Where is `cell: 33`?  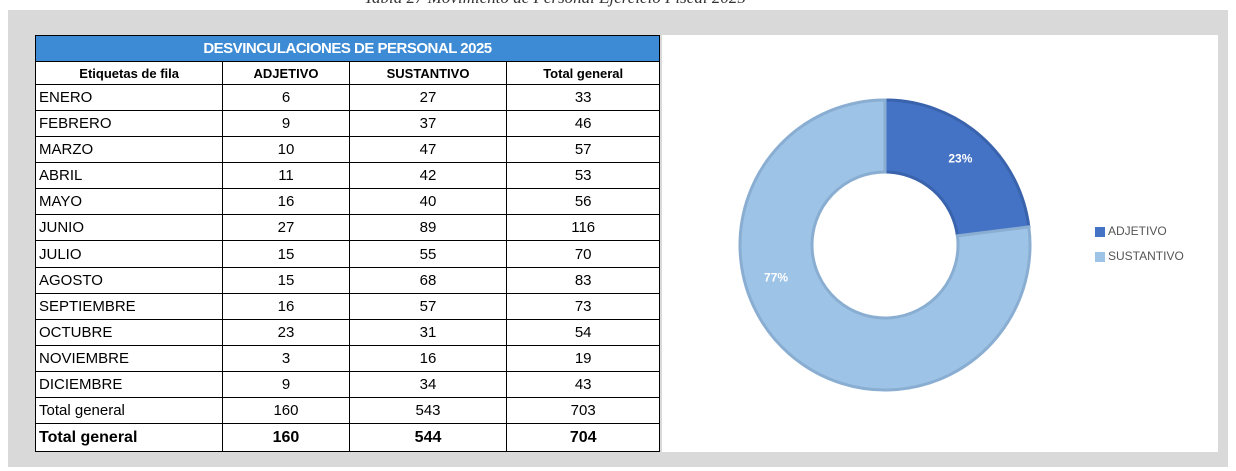 cell: 33 is located at coordinates (583, 97).